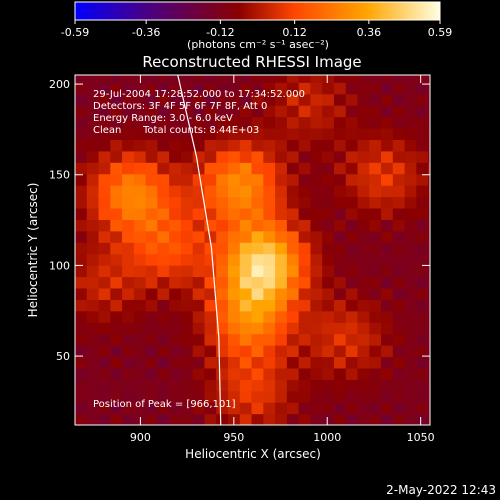  I want to click on annotation-detectors: Detectors: 3F 4F 5F 6F 7F 8F, Att 0, so click(180, 106).